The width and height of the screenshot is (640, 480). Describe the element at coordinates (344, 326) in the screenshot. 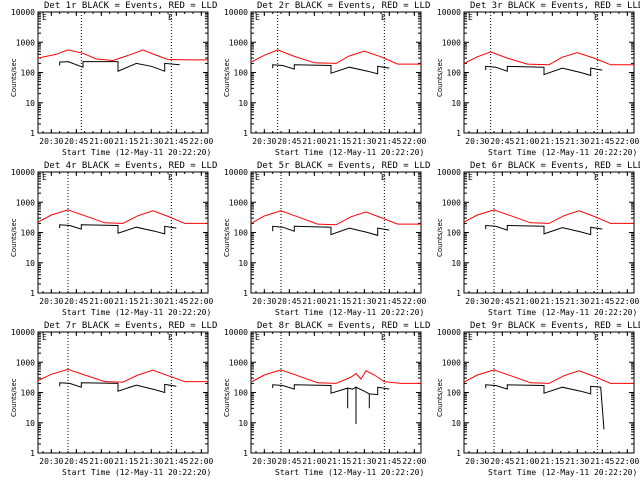

I see `panel-title: Det 8r BLACK = Events, RED = LLD` at that location.